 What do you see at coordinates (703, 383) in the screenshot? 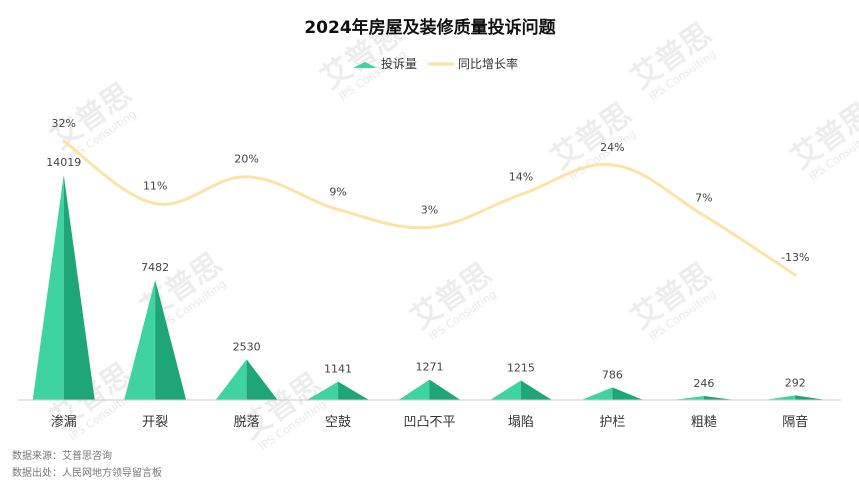
I see `bar-value-label: 246` at bounding box center [703, 383].